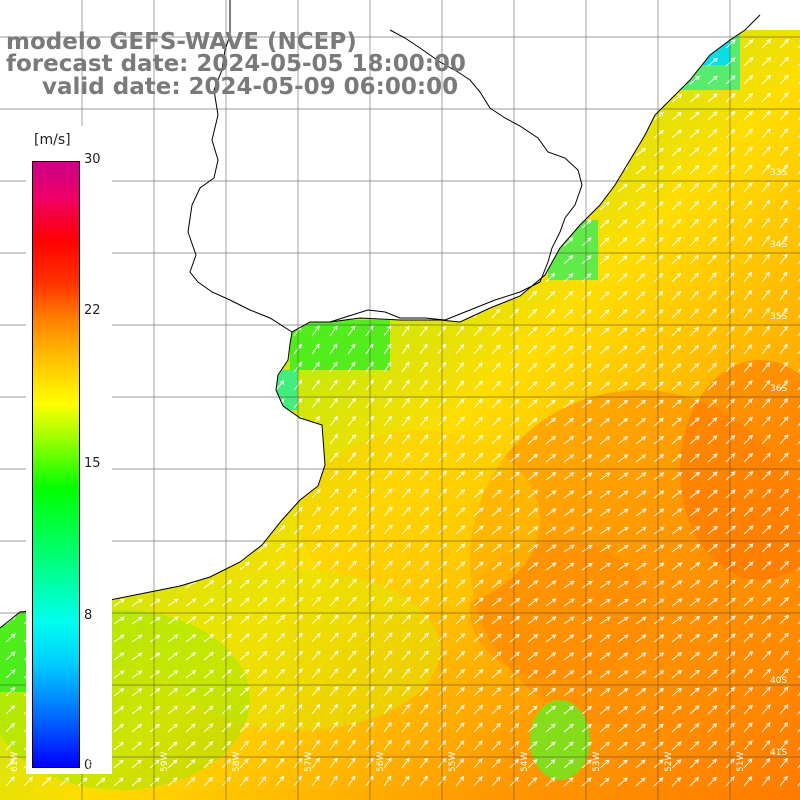 Image resolution: width=800 pixels, height=800 pixels. What do you see at coordinates (779, 245) in the screenshot?
I see `lat-label-34s: 34S` at bounding box center [779, 245].